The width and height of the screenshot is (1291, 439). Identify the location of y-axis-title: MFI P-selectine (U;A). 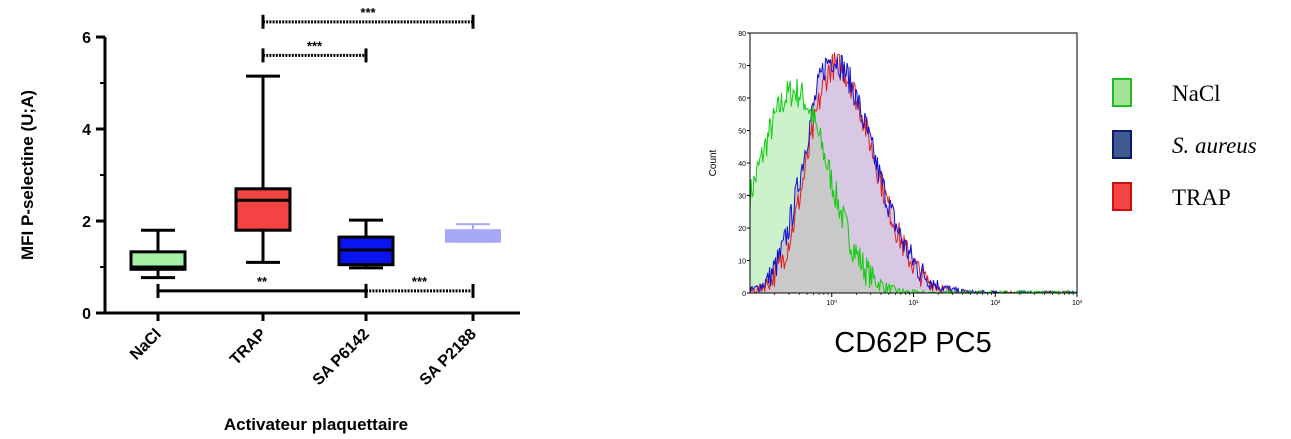
(27, 175).